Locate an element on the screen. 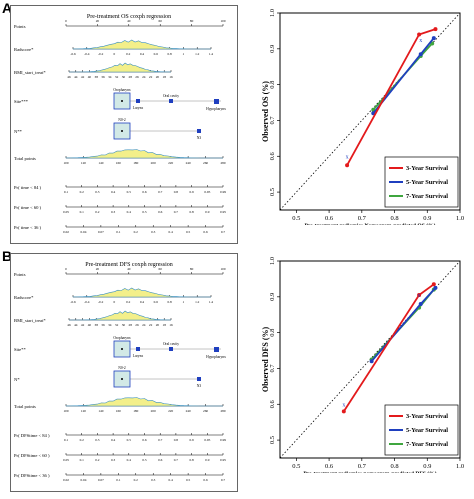  tick-label: 240 is located at coordinates (188, 163).